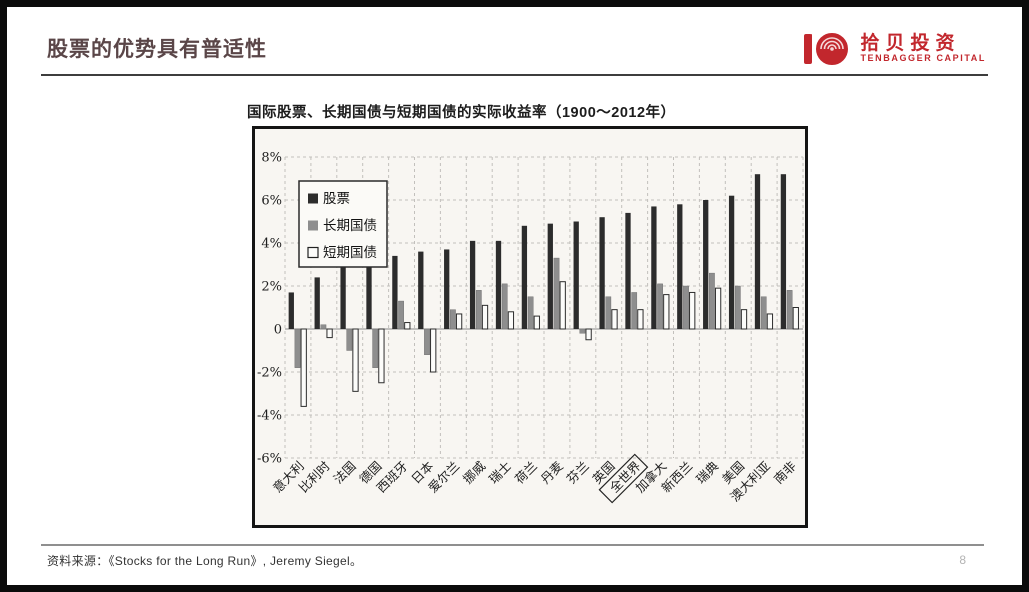  I want to click on svg-text: 荷兰, so click(526, 472).